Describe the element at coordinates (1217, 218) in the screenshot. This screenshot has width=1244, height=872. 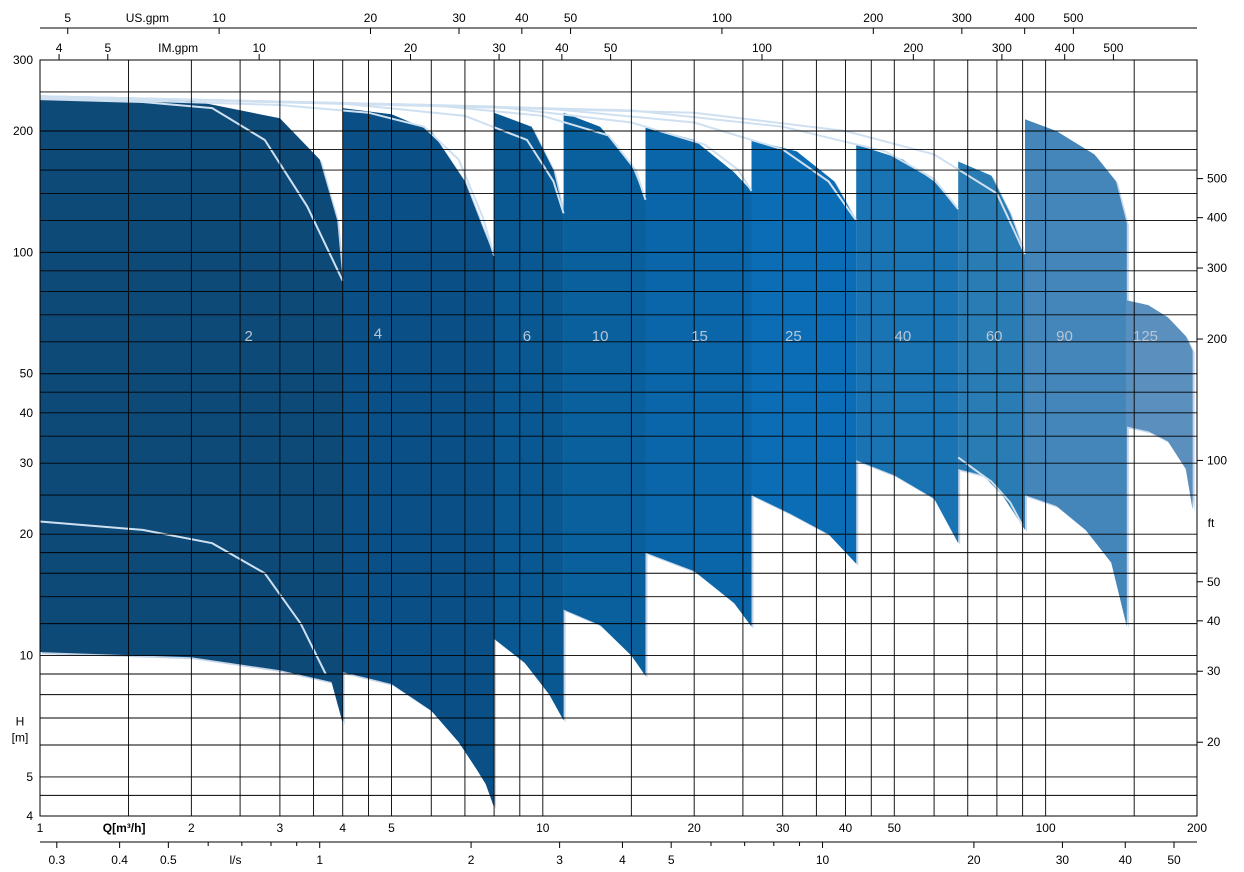
I see `ft-tick-label: 400` at that location.